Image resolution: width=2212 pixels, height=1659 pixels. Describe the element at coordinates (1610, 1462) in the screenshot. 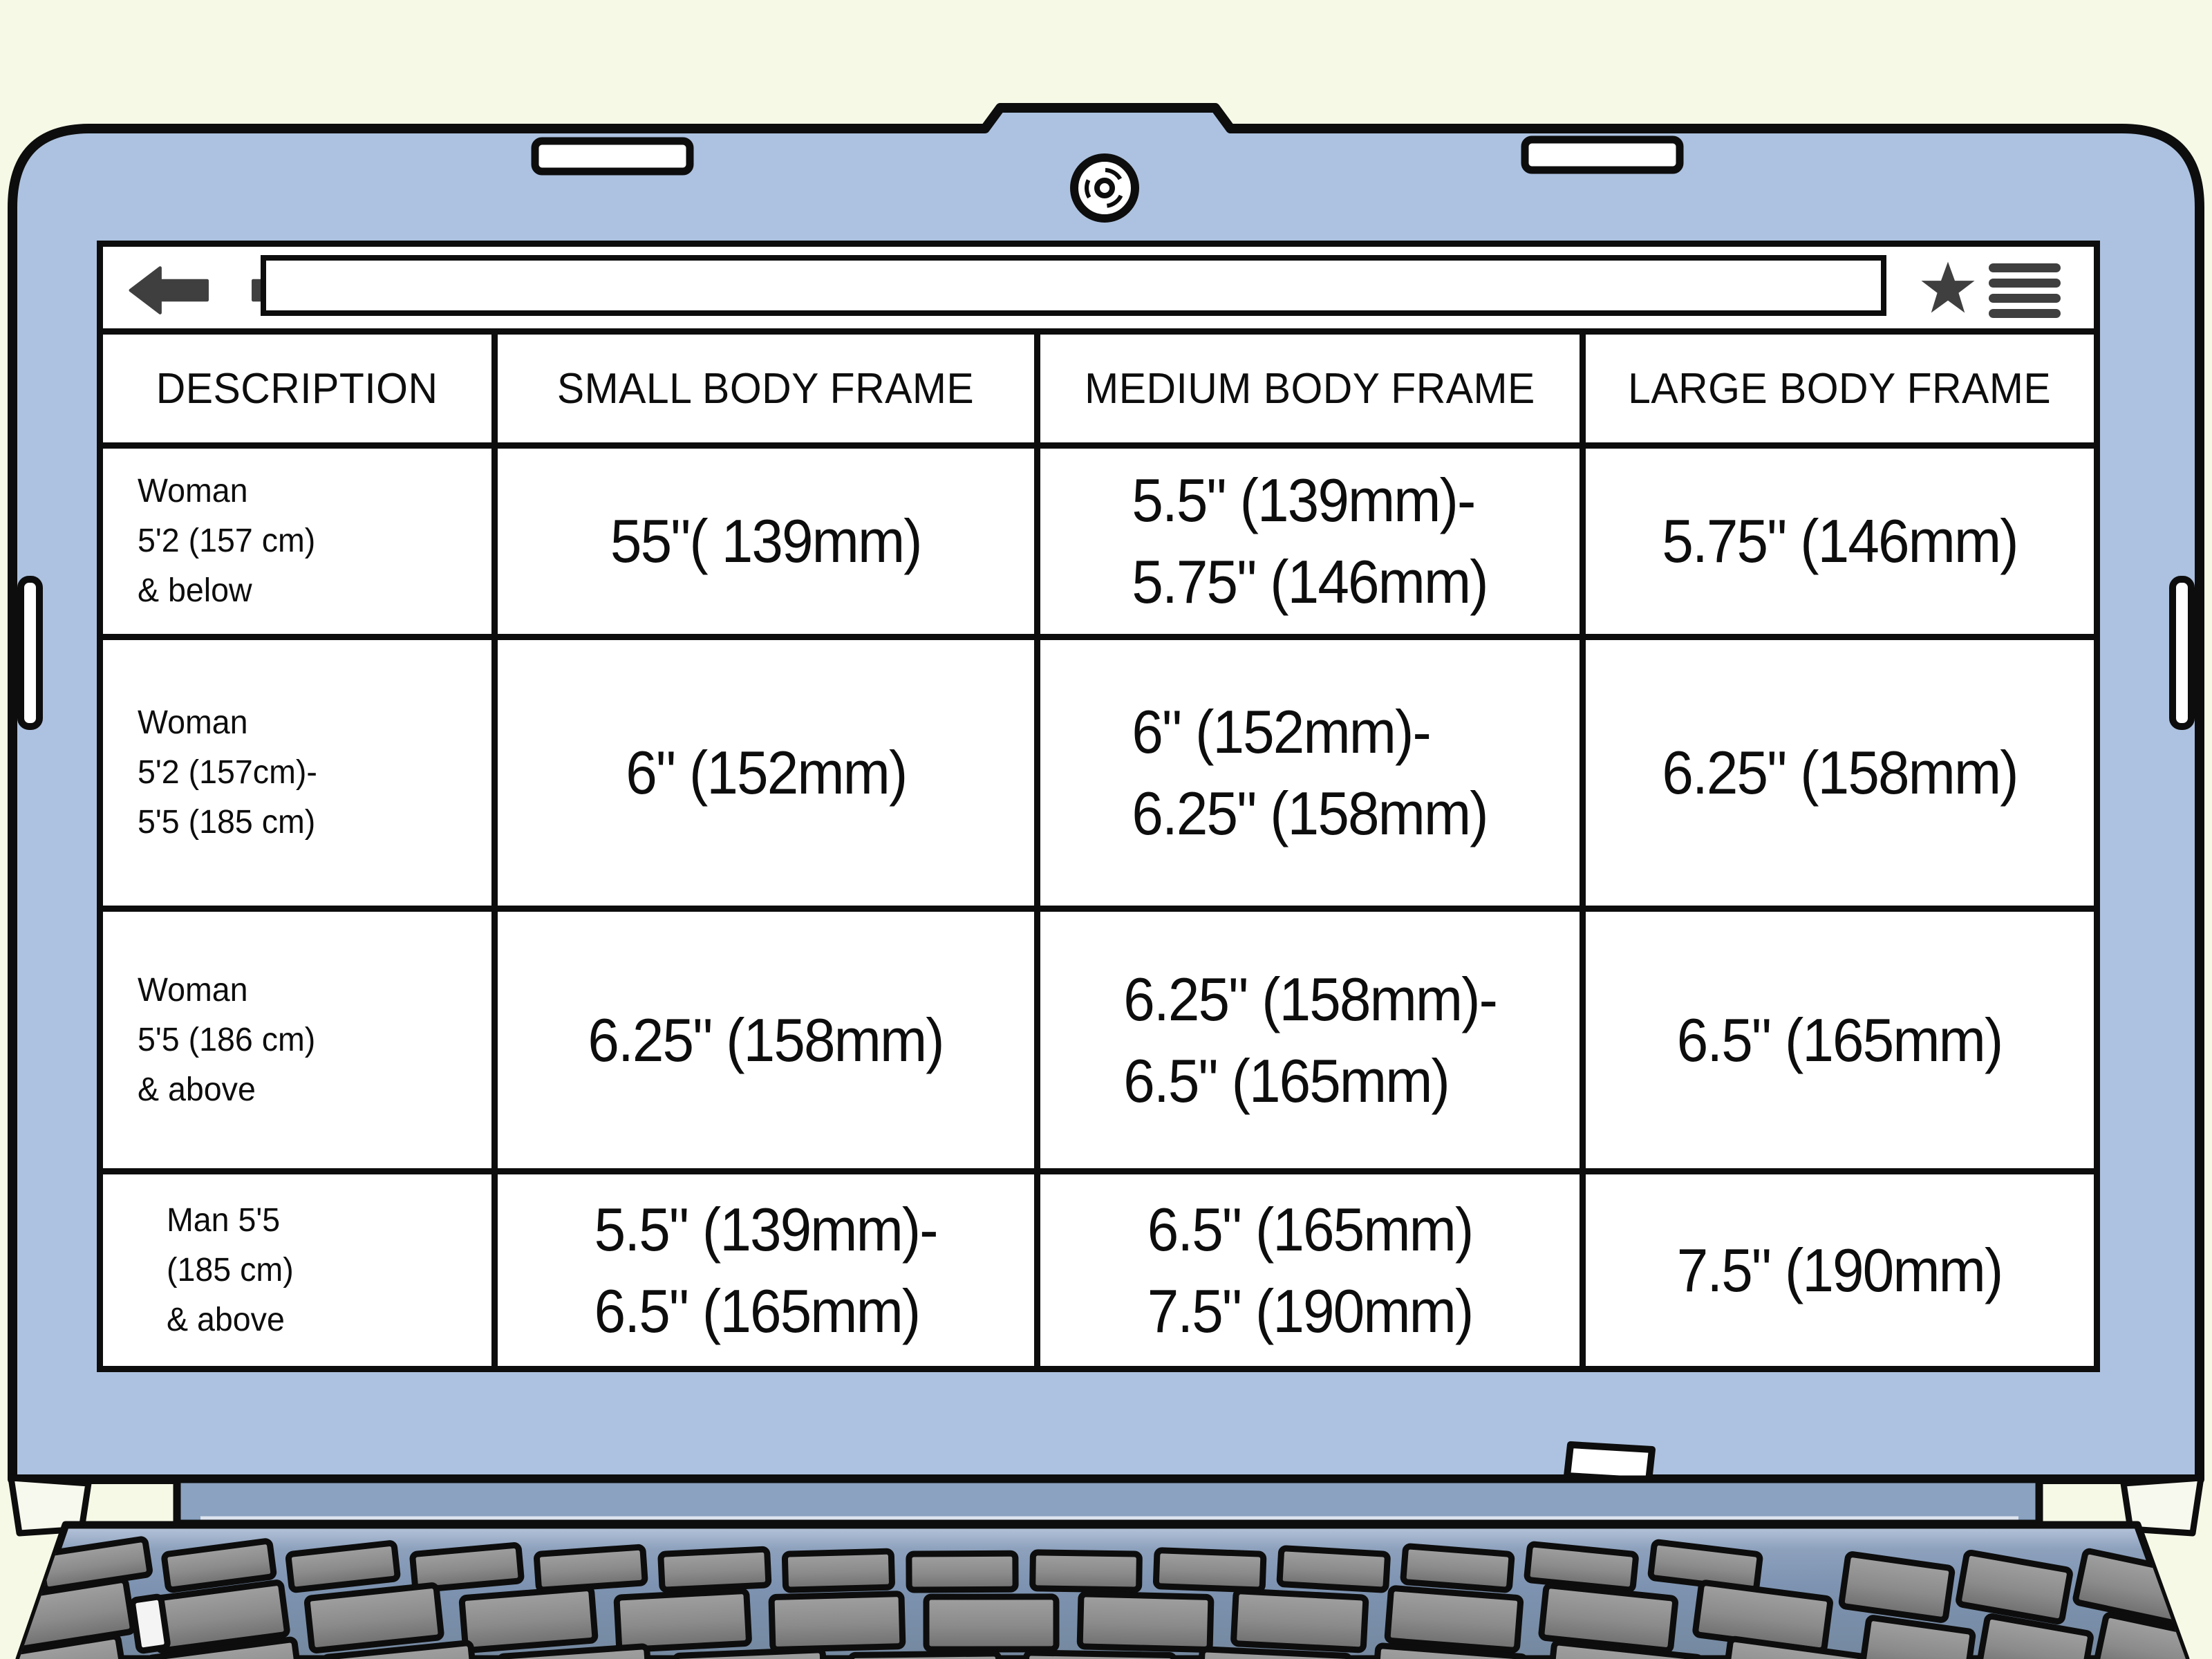

I see `lid-latch` at that location.